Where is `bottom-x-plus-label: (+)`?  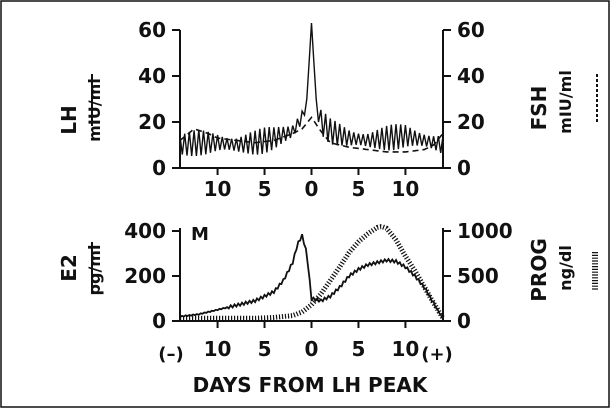 bottom-x-plus-label: (+) is located at coordinates (437, 354).